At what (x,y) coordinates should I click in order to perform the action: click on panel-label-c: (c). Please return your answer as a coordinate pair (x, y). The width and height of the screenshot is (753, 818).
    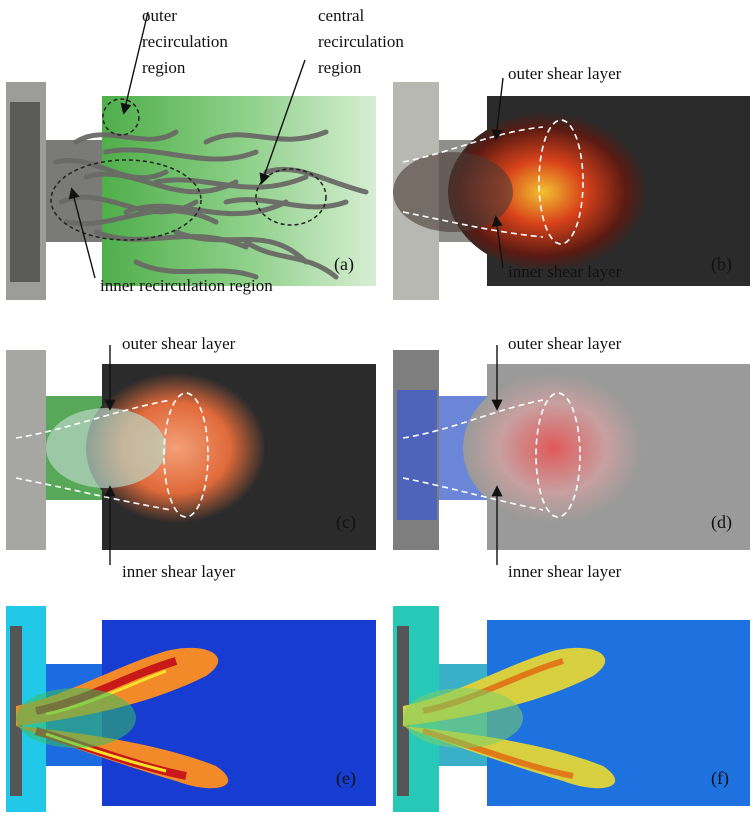
    Looking at the image, I should click on (346, 522).